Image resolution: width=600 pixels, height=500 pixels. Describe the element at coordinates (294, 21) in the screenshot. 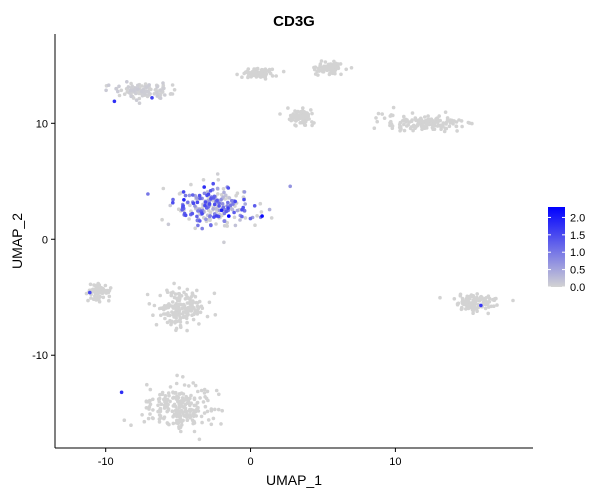

I see `chart-title: CD3G` at that location.